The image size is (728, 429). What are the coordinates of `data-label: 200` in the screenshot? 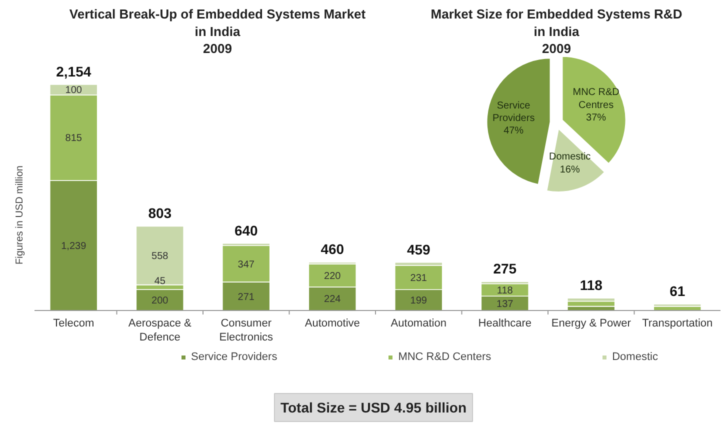 It's located at (160, 301).